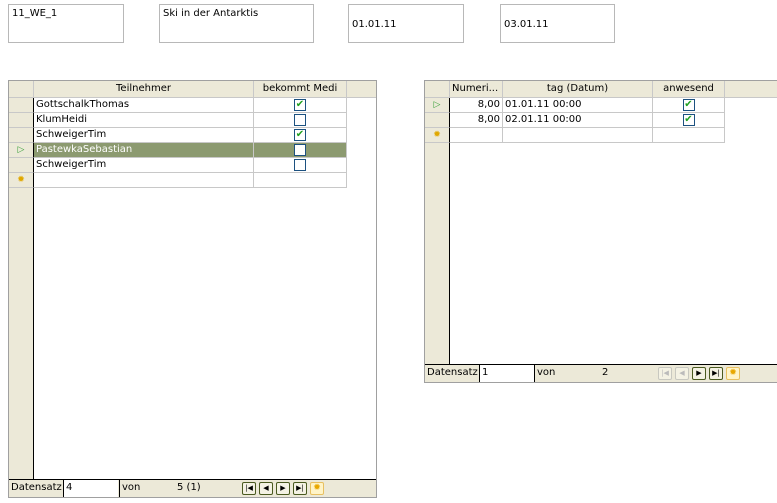 The width and height of the screenshot is (777, 503). I want to click on table-row: SchweigerTim, so click(178, 165).